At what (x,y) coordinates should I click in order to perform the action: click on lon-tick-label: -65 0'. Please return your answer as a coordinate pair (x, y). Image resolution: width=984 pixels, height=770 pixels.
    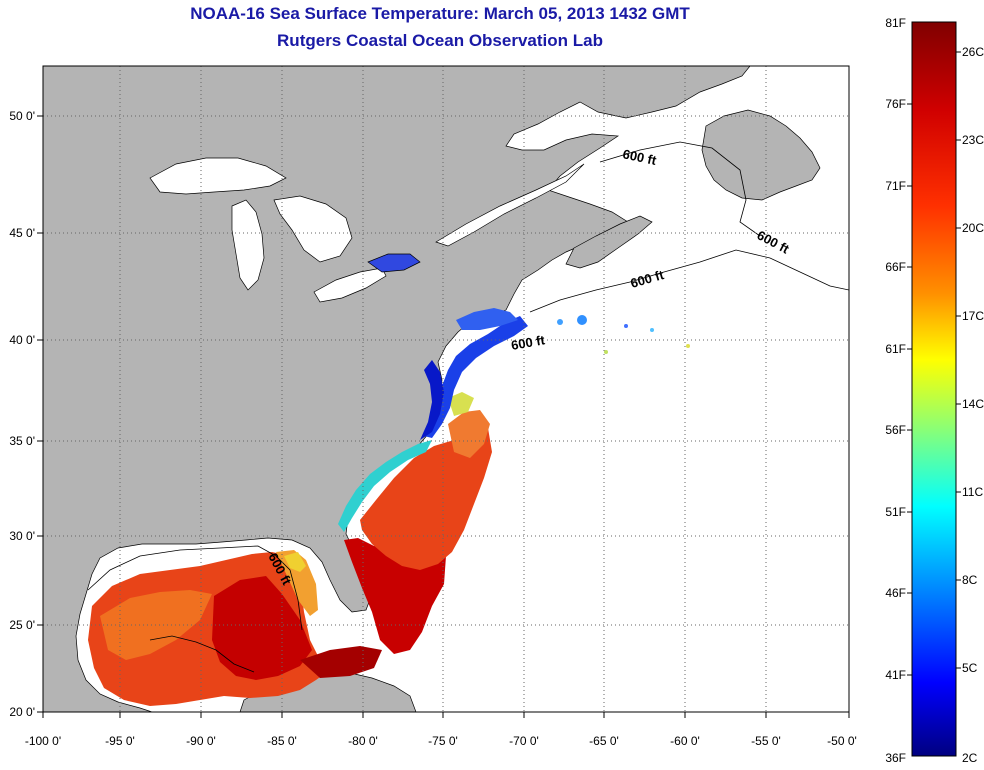
    Looking at the image, I should click on (604, 741).